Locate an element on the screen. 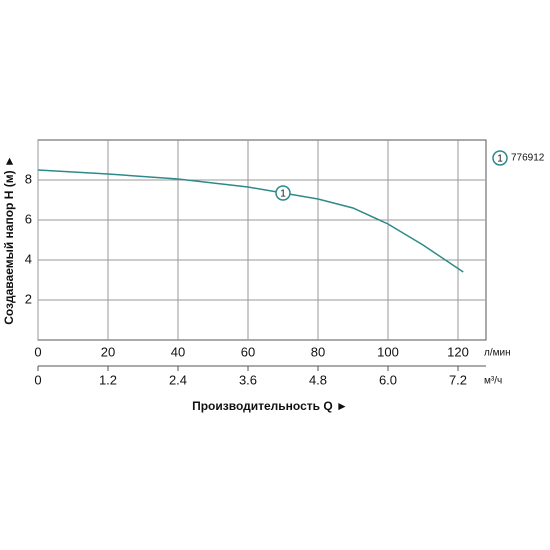  x2-tick-label: 0 is located at coordinates (37, 379).